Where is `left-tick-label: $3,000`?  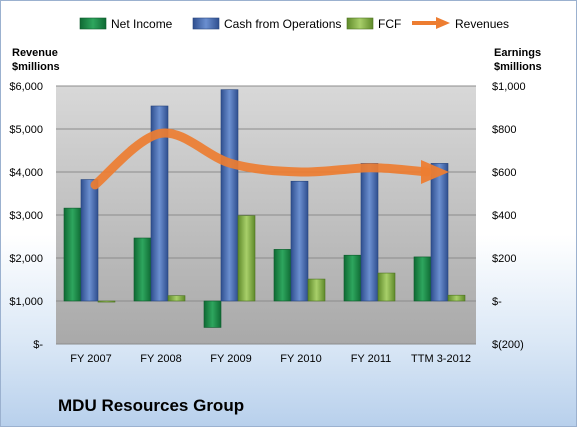 left-tick-label: $3,000 is located at coordinates (26, 216).